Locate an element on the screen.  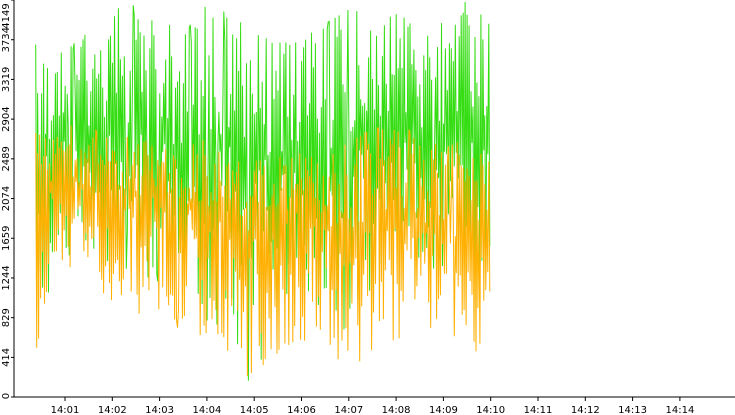
x-tick-label: 14:14 is located at coordinates (679, 410).